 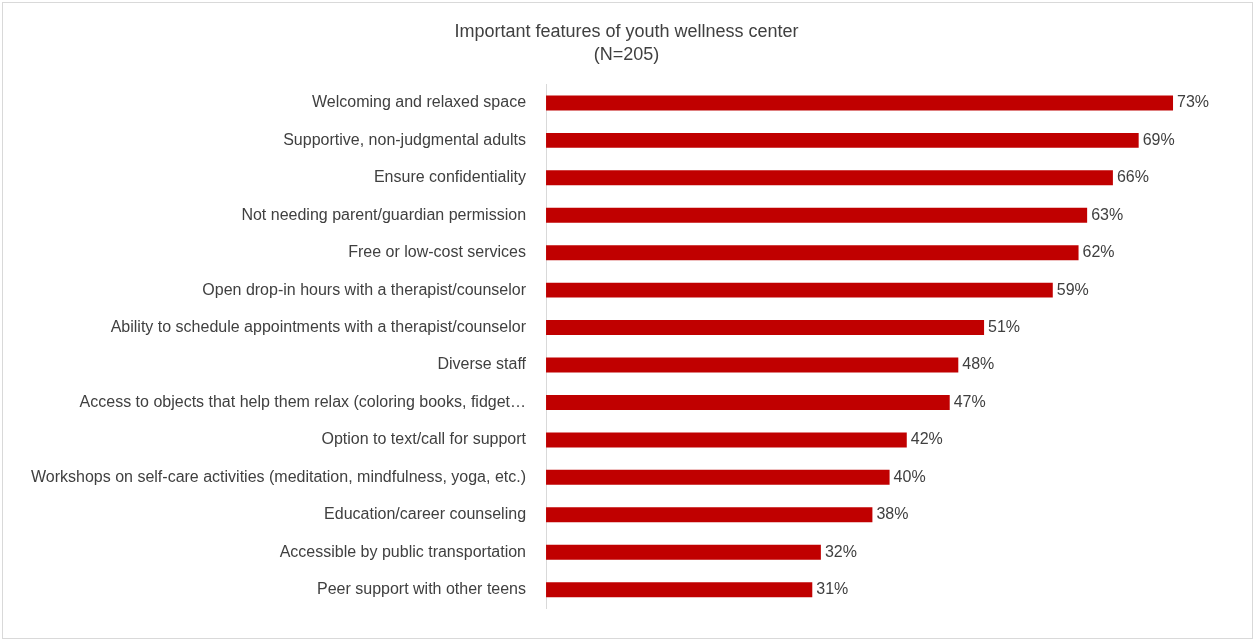 I want to click on data-label: 40%, so click(x=909, y=476).